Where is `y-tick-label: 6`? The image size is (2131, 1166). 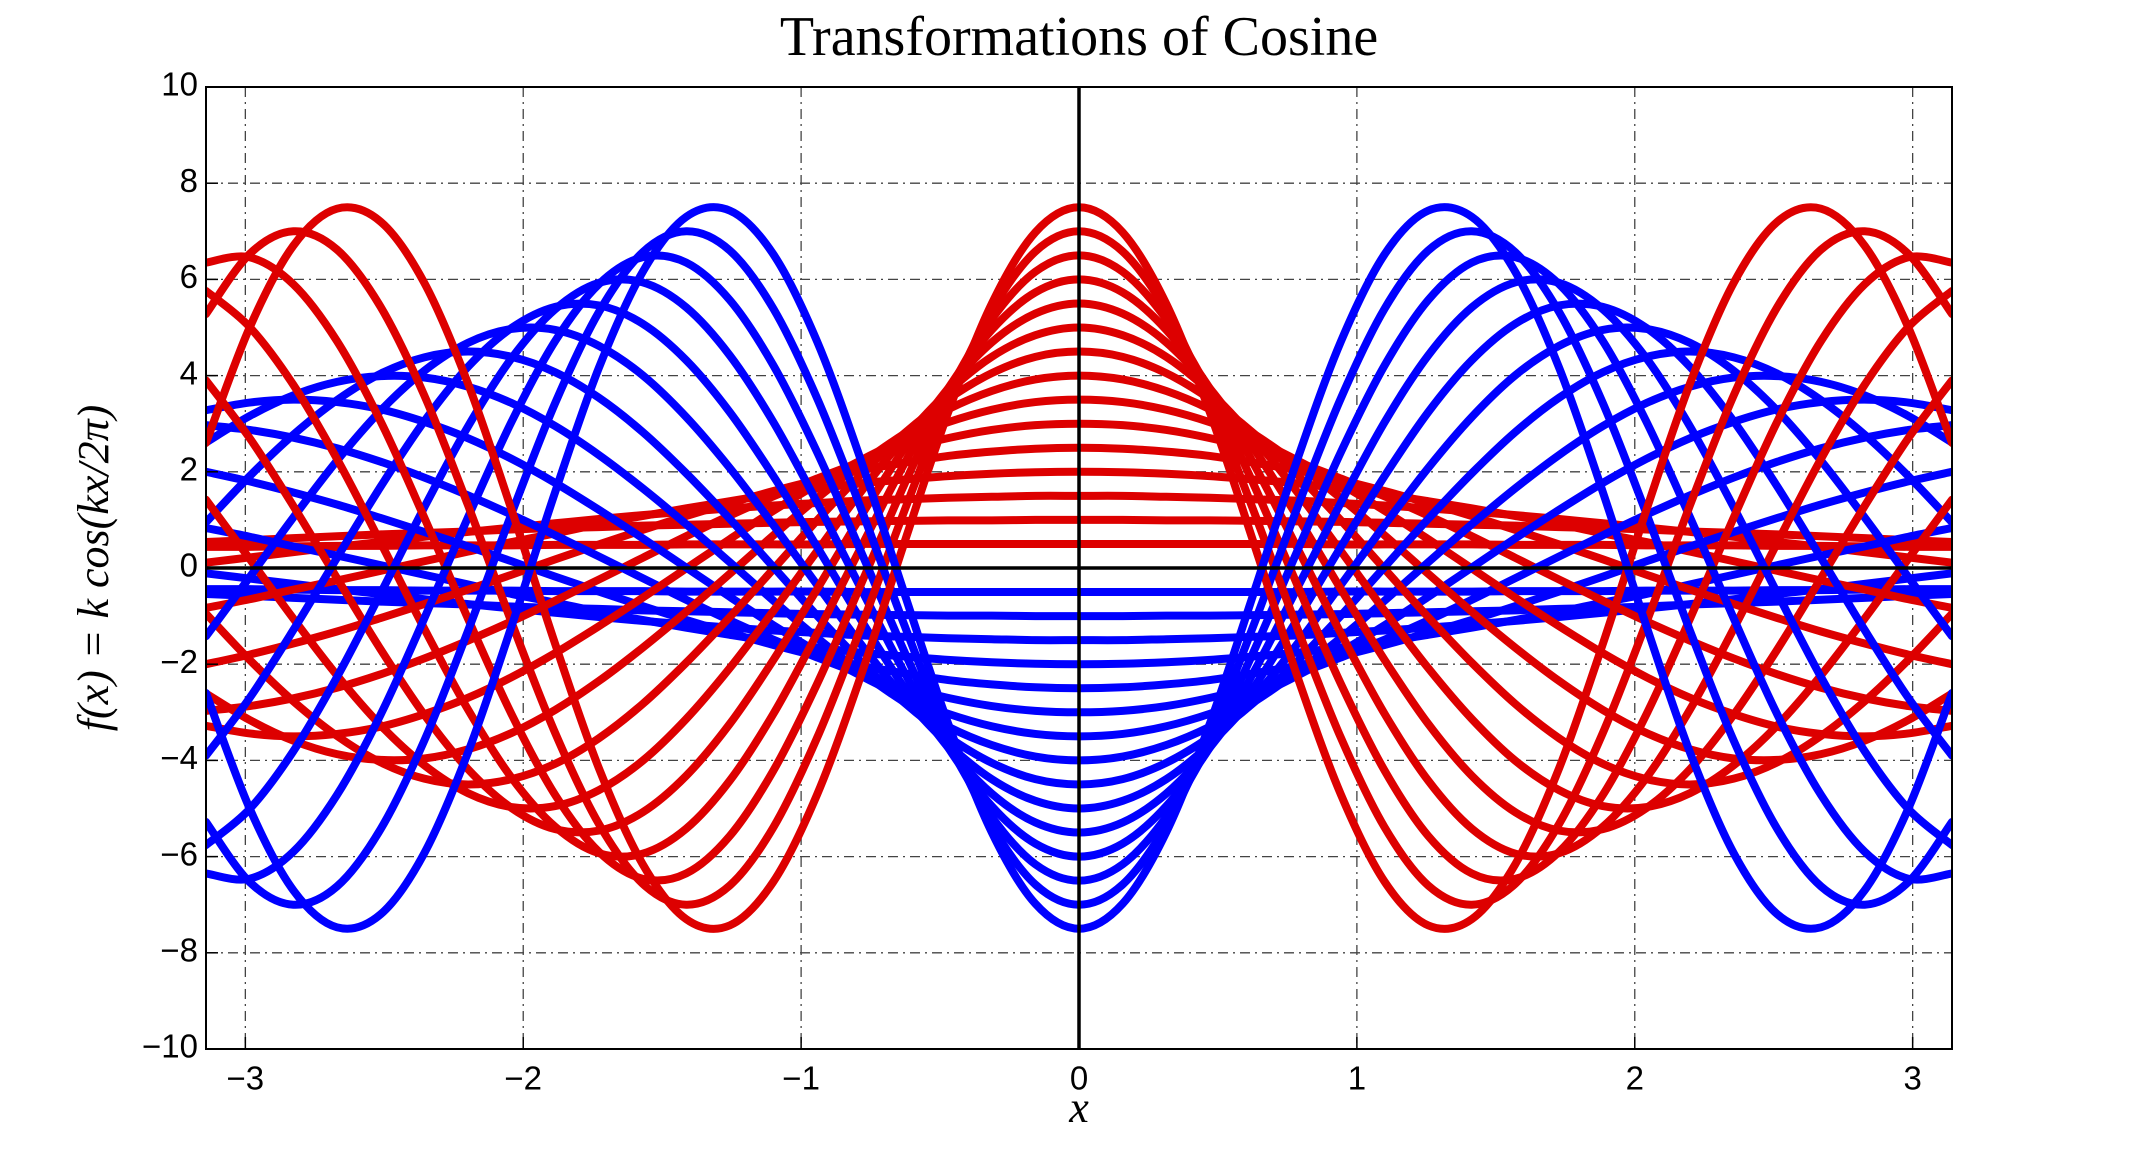 y-tick-label: 6 is located at coordinates (189, 276).